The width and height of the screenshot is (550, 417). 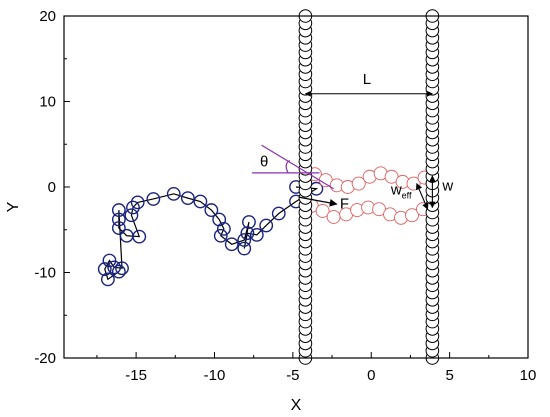 What do you see at coordinates (318, 201) in the screenshot?
I see `force-arrow` at bounding box center [318, 201].